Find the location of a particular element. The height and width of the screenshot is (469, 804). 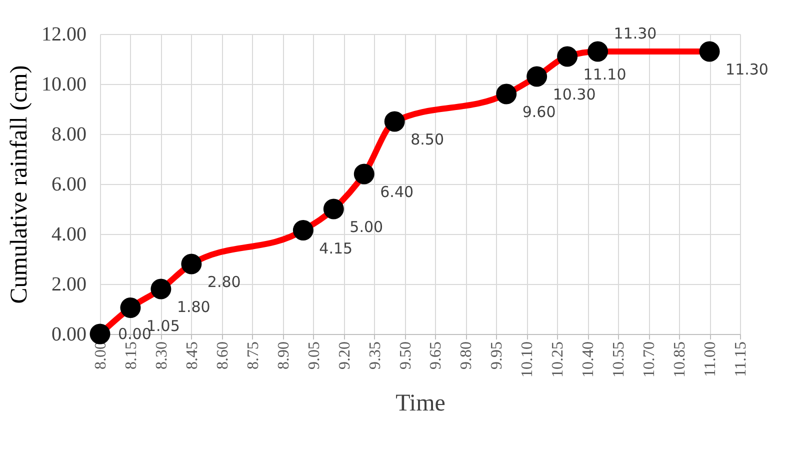

x-axis-title: Time is located at coordinates (421, 403).